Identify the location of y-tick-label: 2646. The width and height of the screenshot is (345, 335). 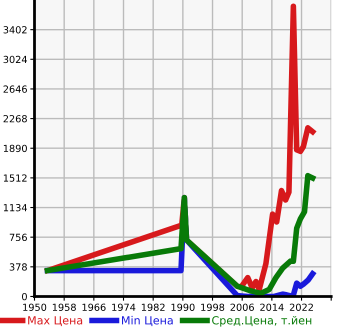
(15, 89).